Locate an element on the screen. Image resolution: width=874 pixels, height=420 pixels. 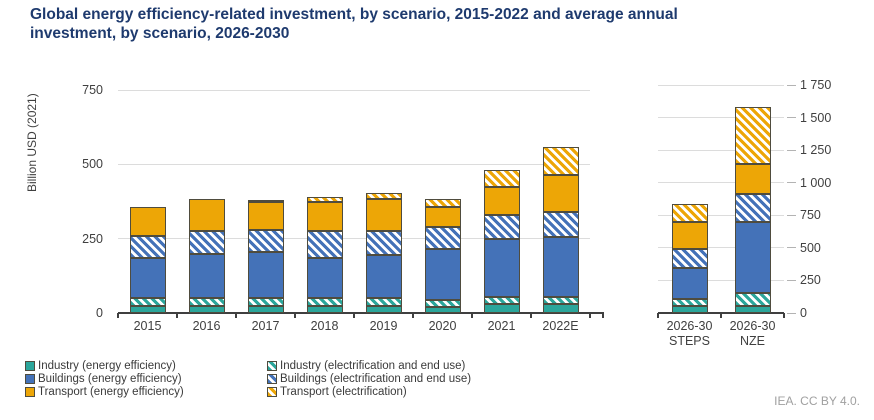
y-tick-label: 750 is located at coordinates (92, 90).